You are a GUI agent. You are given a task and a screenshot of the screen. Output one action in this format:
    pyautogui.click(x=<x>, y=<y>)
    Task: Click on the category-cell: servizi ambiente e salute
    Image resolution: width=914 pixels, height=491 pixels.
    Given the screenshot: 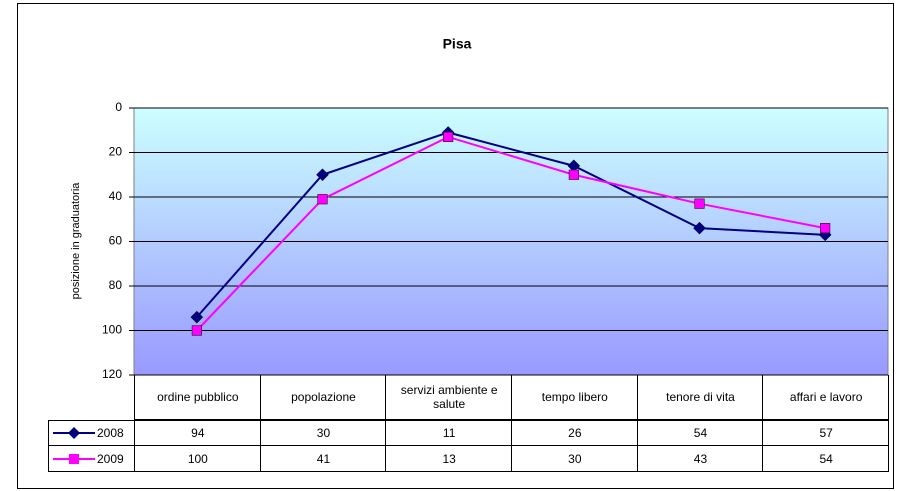 What is the action you would take?
    pyautogui.click(x=448, y=397)
    